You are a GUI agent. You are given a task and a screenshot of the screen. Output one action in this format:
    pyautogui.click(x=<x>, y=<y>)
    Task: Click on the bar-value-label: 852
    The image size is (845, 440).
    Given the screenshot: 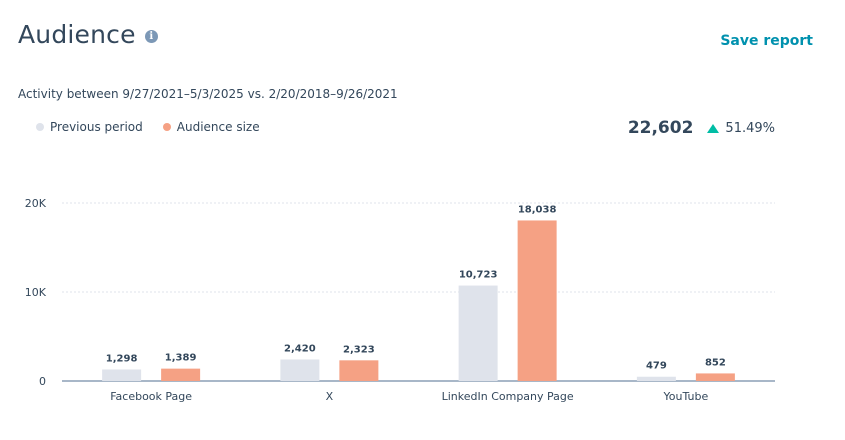 What is the action you would take?
    pyautogui.click(x=715, y=362)
    